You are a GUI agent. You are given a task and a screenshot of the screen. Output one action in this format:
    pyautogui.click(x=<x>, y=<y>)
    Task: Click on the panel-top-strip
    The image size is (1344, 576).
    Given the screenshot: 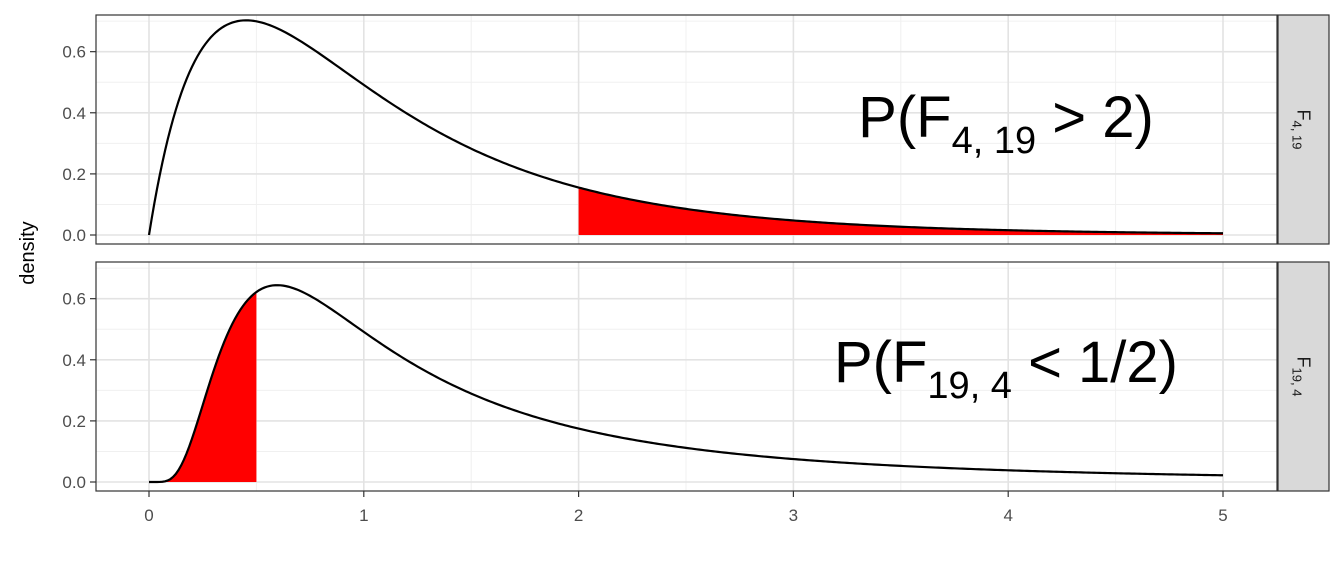 What is the action you would take?
    pyautogui.click(x=1303, y=129)
    